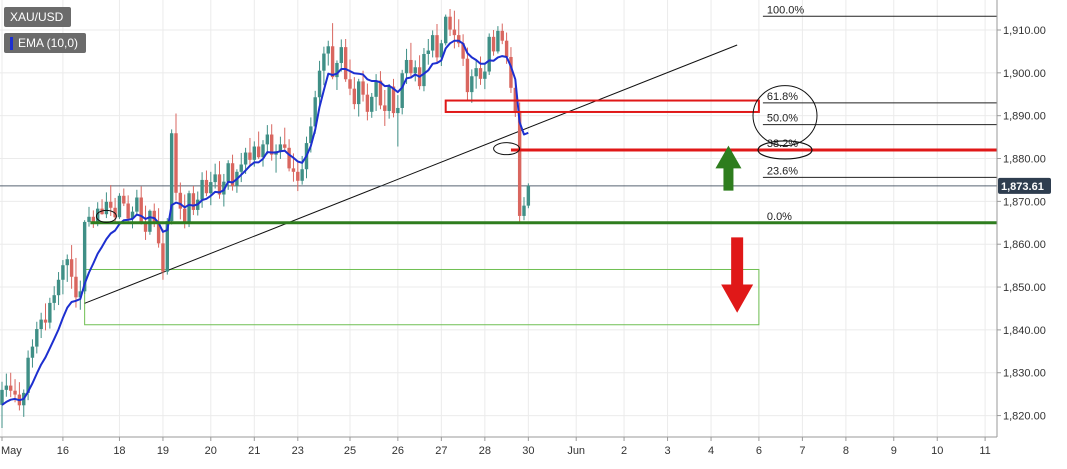  I want to click on price-badge, so click(1024, 185).